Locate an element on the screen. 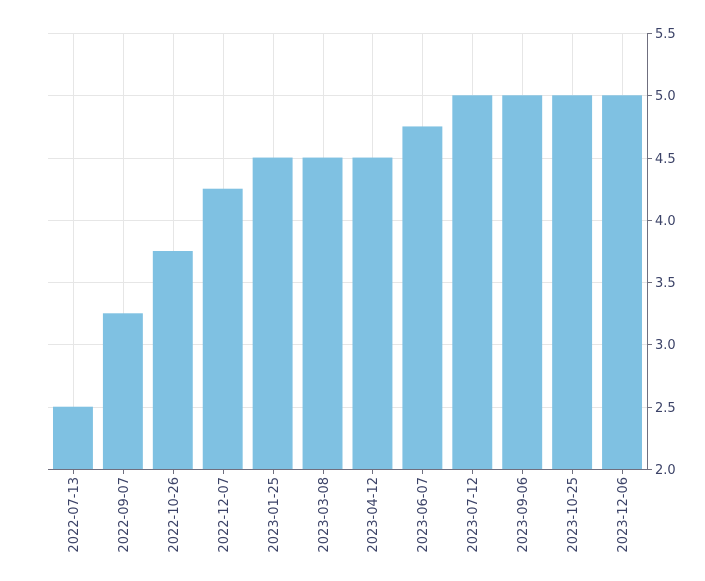 This screenshot has height=581, width=705. x-tick-label-2022-10-26: 2022-10-26 is located at coordinates (174, 515).